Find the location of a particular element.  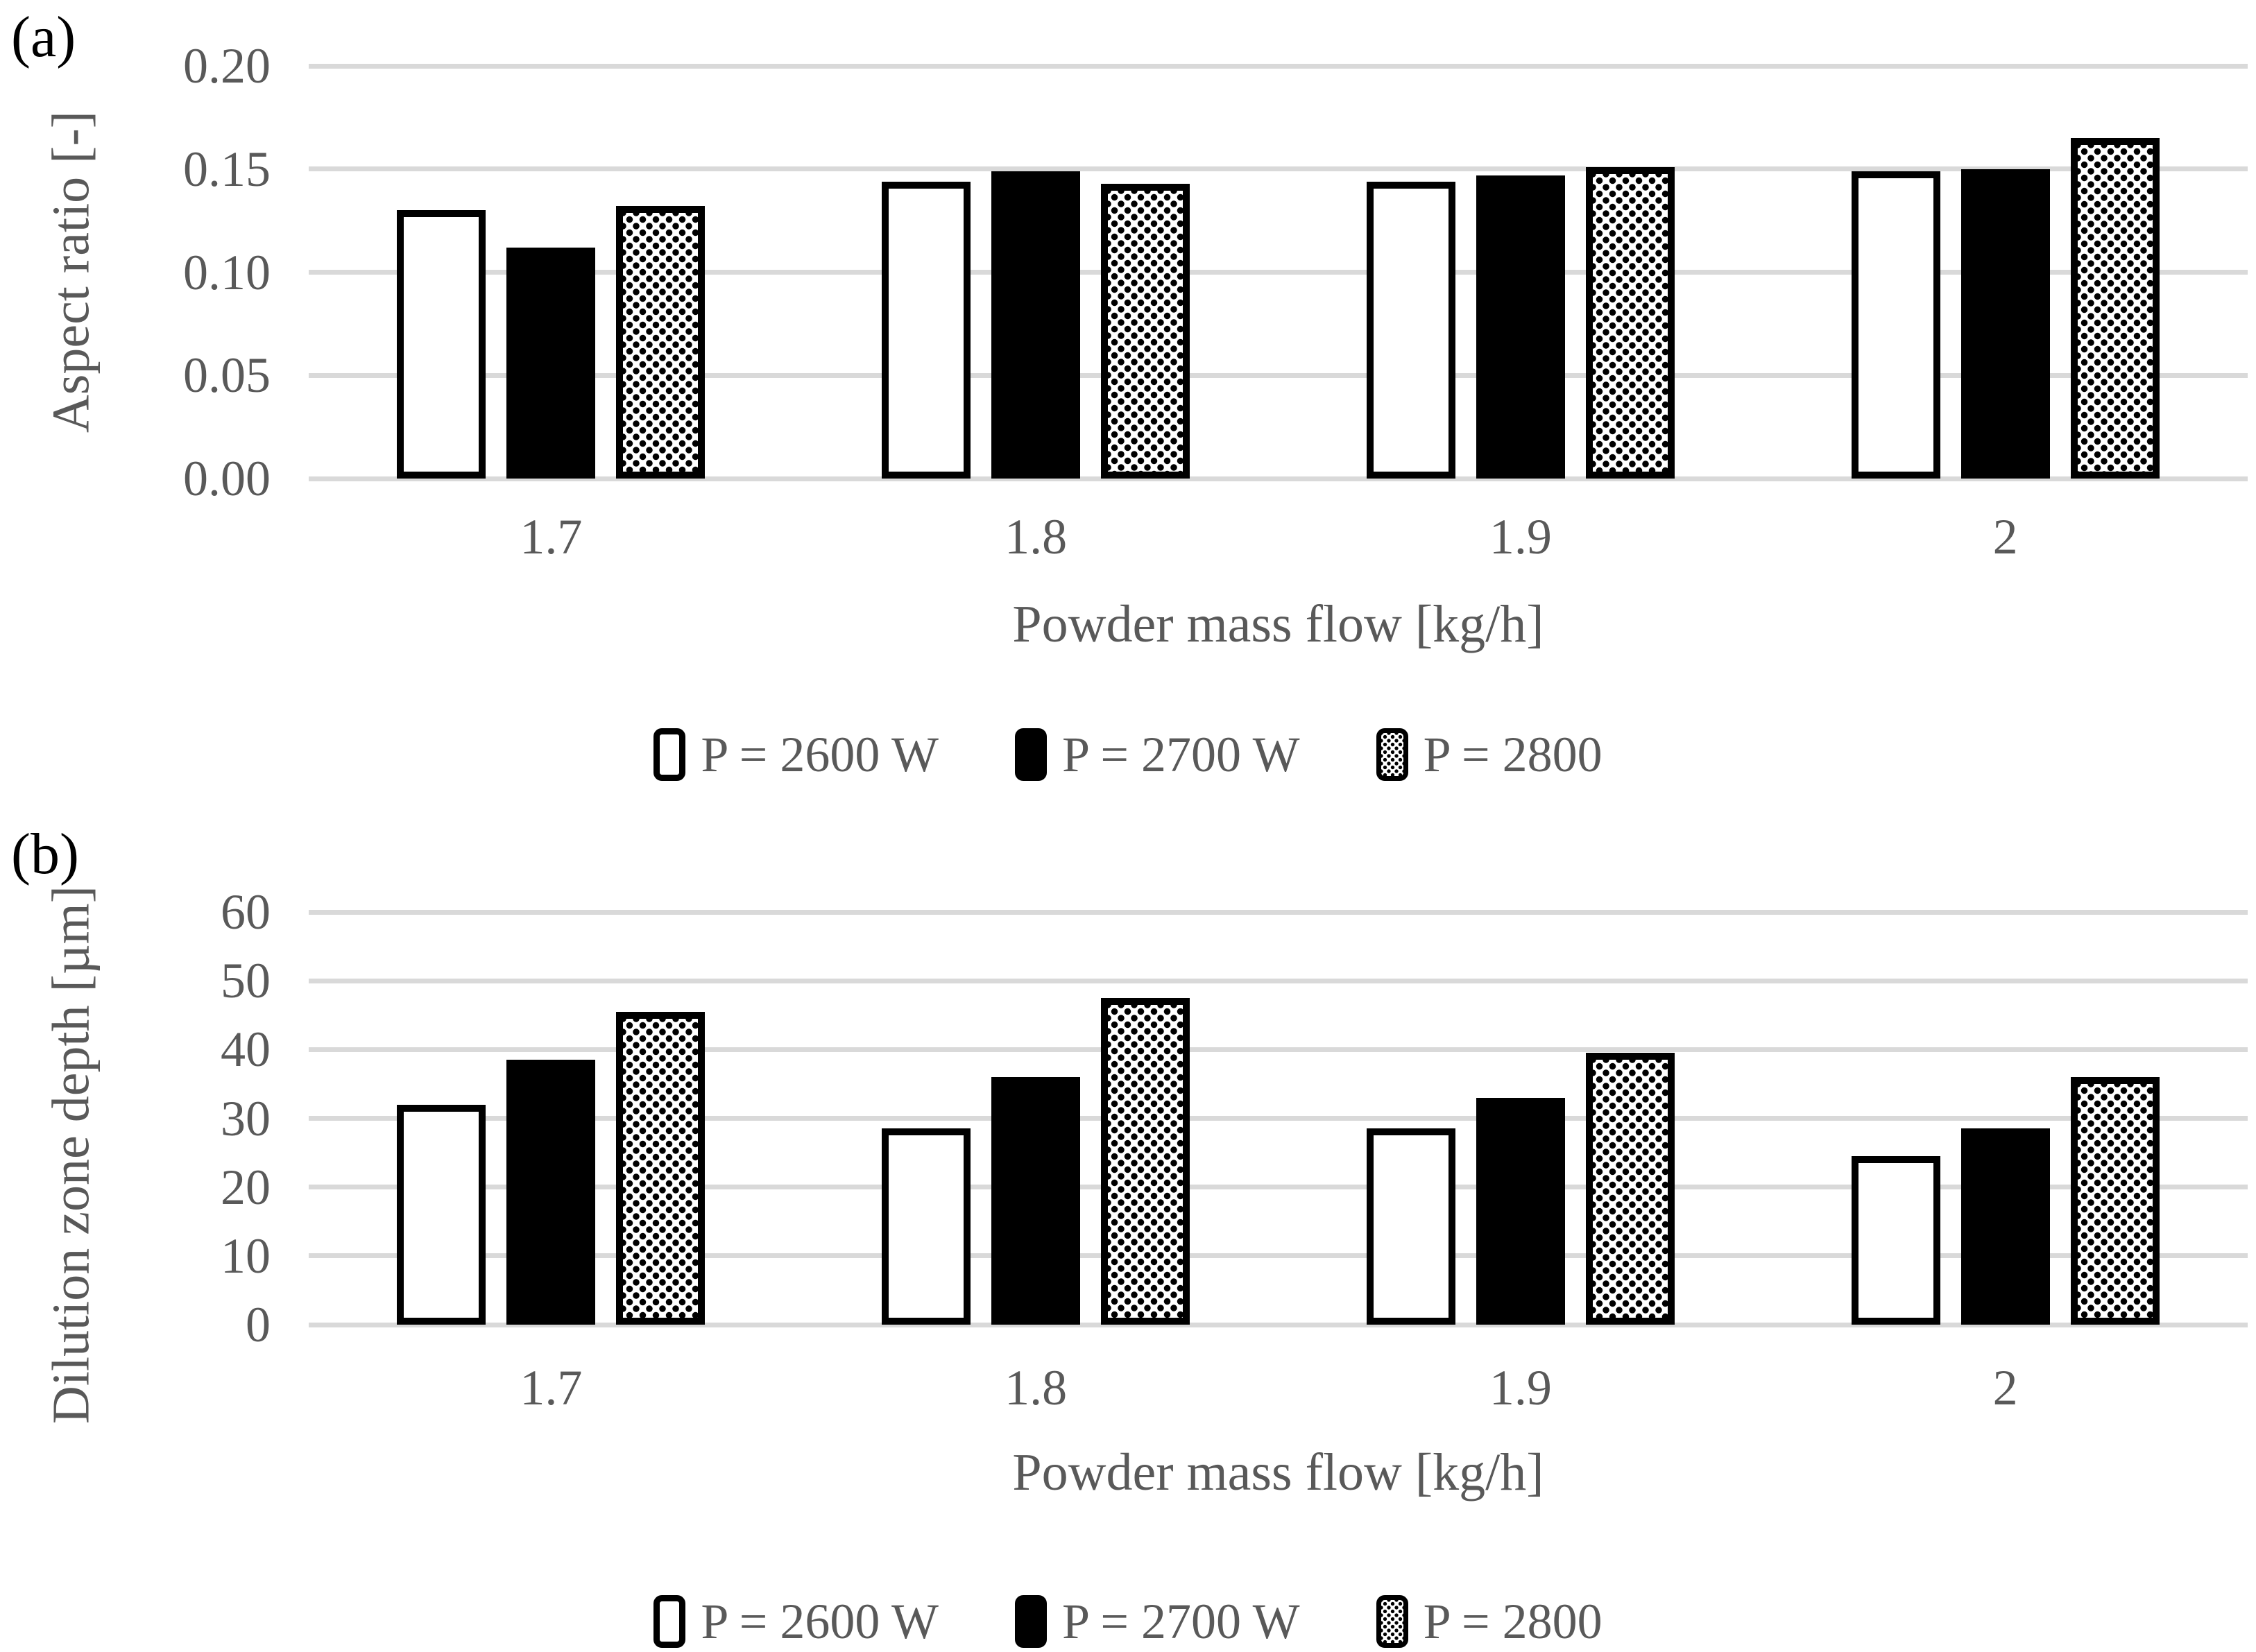

x-tick-labels-a: 1.7 1.8 1.9 2 is located at coordinates (1278, 537).